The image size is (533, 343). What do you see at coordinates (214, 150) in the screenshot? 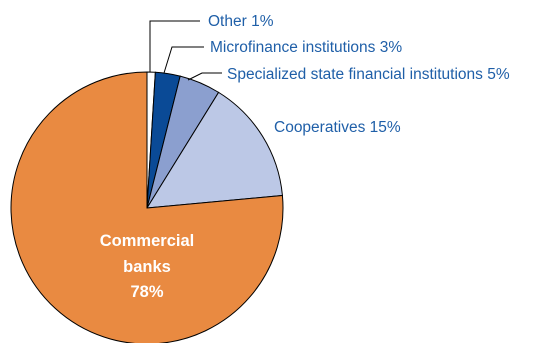
I see `pie-slice-cooperatives` at bounding box center [214, 150].